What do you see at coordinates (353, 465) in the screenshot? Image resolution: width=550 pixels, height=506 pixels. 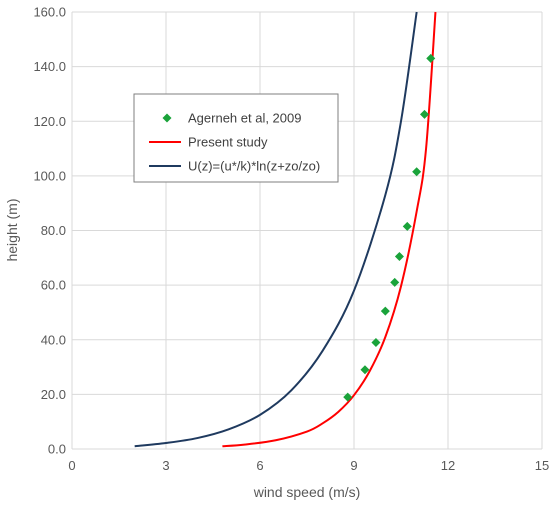 I see `x-tick-label: 9` at bounding box center [353, 465].